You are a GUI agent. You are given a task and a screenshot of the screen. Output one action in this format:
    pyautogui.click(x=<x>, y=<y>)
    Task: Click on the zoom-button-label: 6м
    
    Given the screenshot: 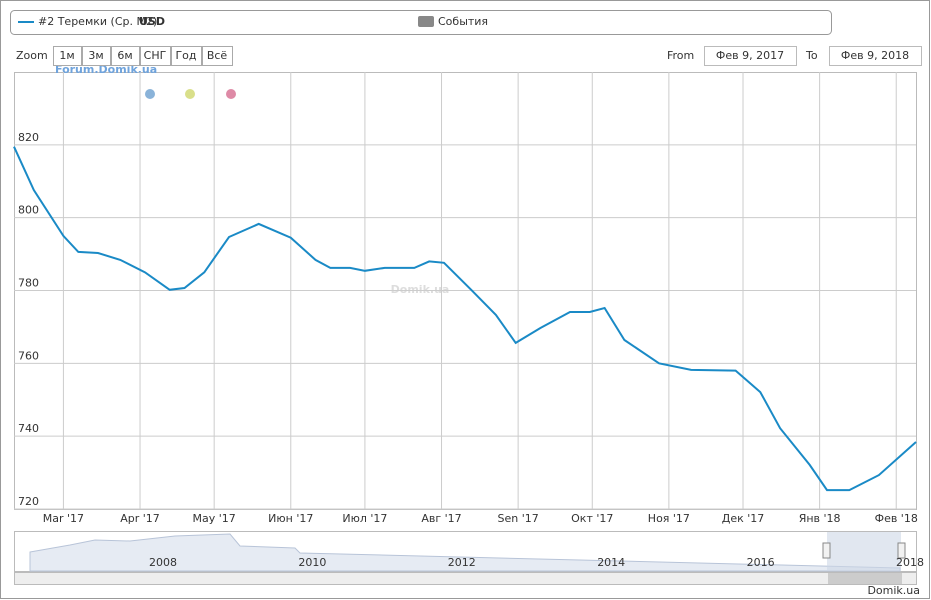 What is the action you would take?
    pyautogui.click(x=124, y=55)
    